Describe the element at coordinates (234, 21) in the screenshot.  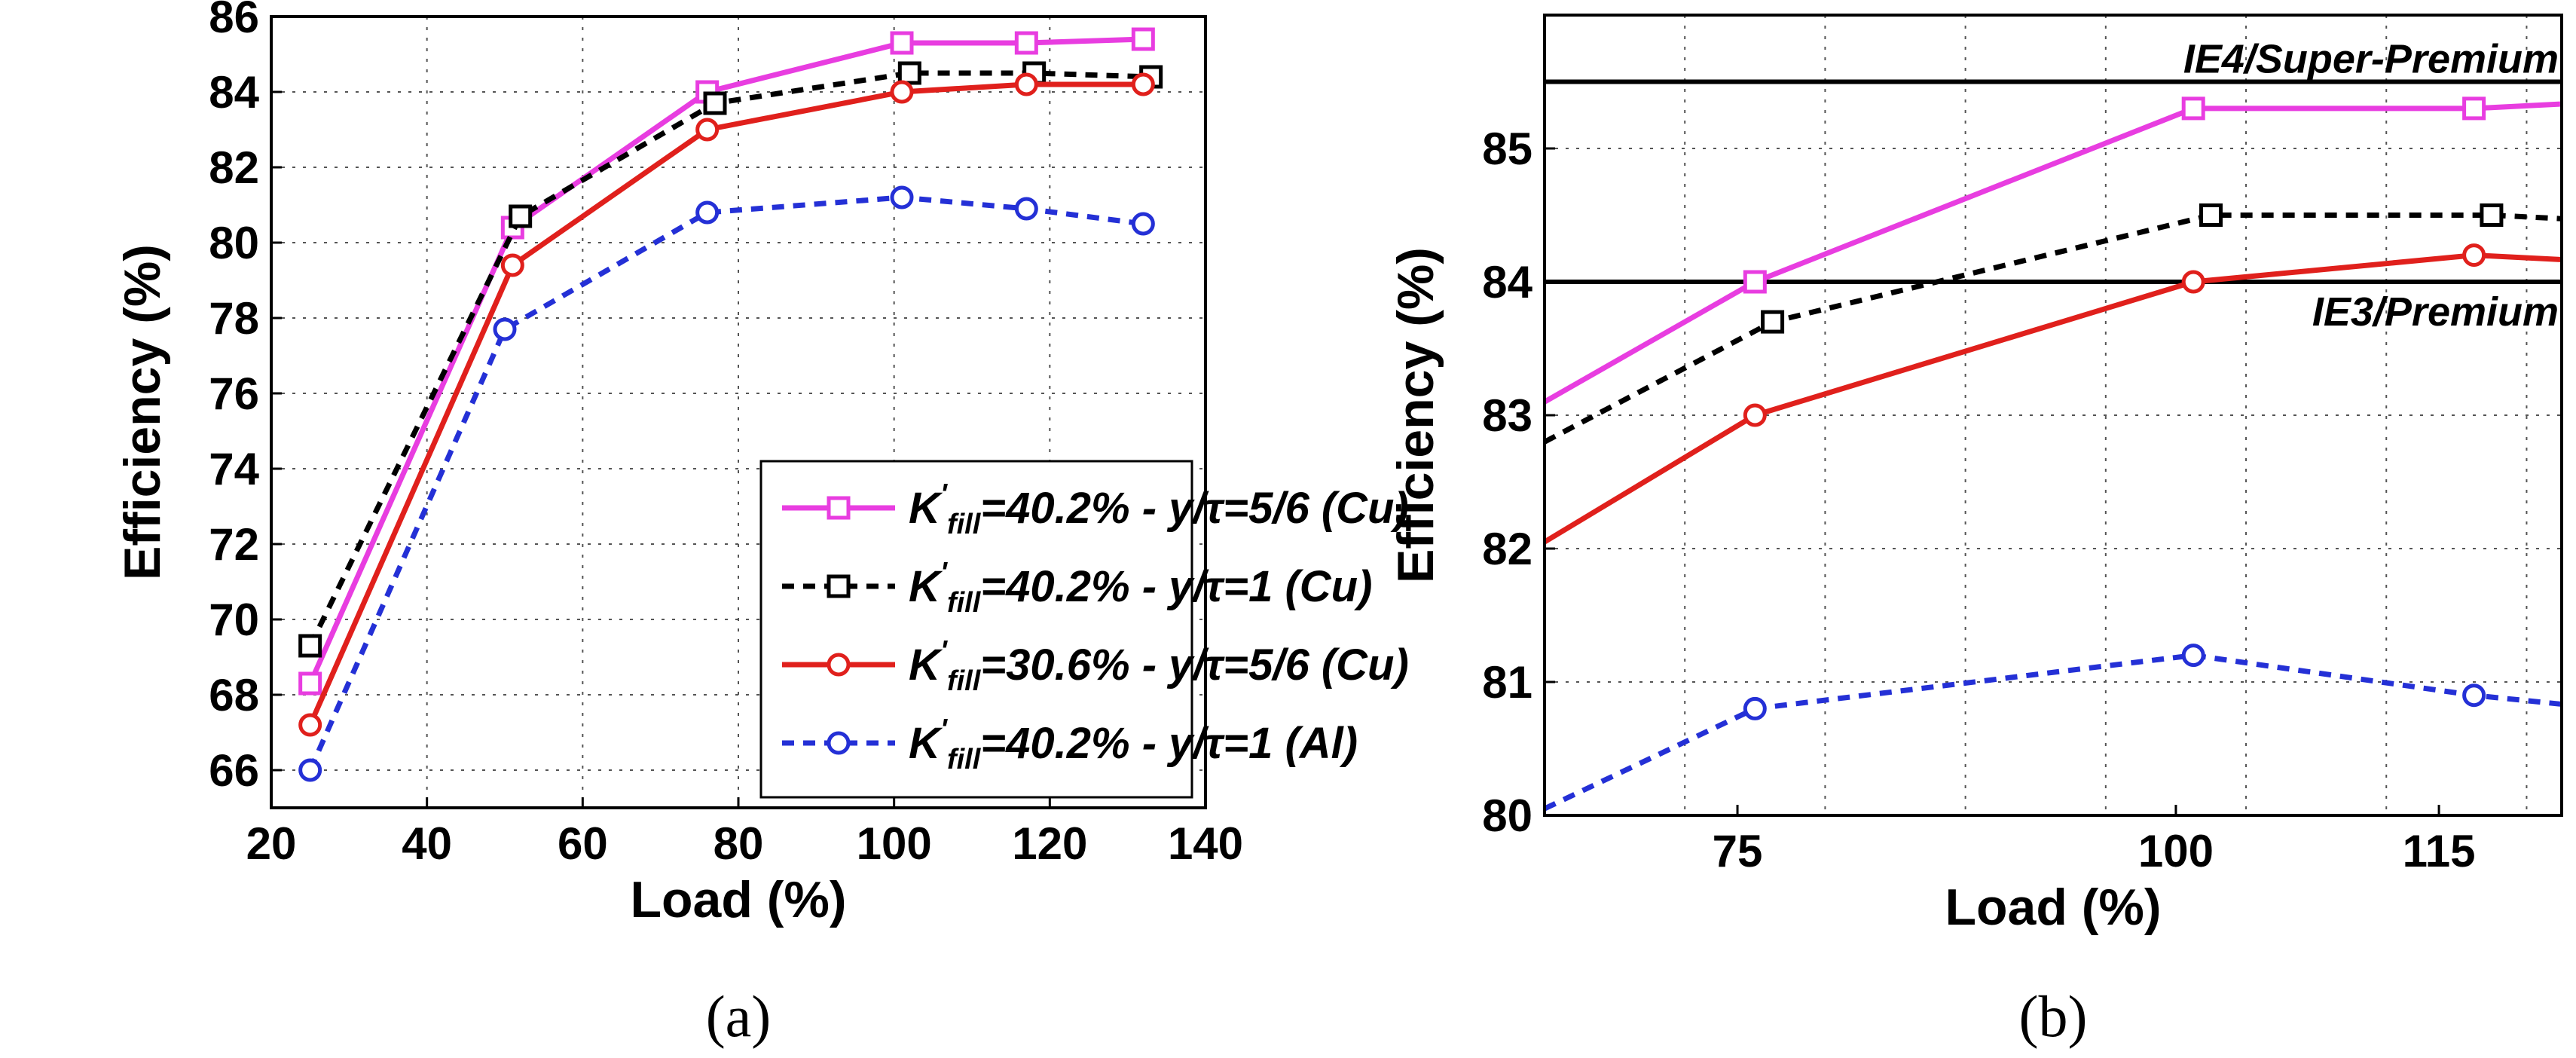
I see `y-tick-label: 86` at that location.